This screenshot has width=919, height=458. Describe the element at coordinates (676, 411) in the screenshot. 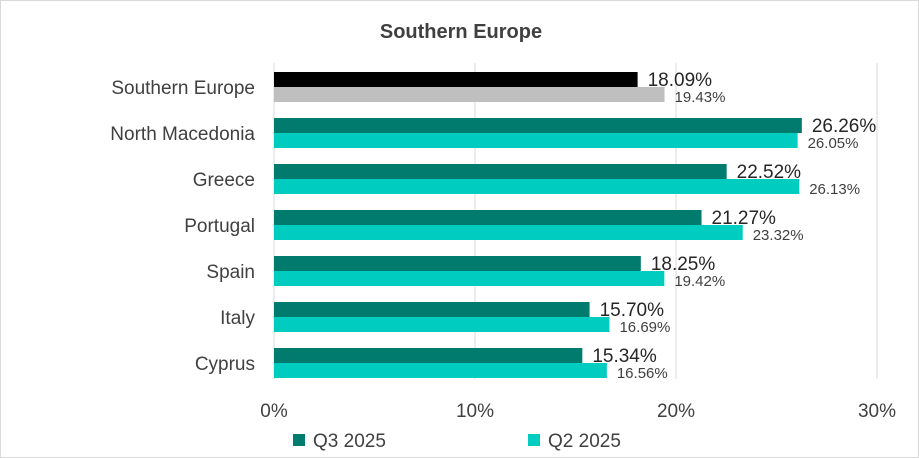

I see `x-tick-label: 20%` at that location.